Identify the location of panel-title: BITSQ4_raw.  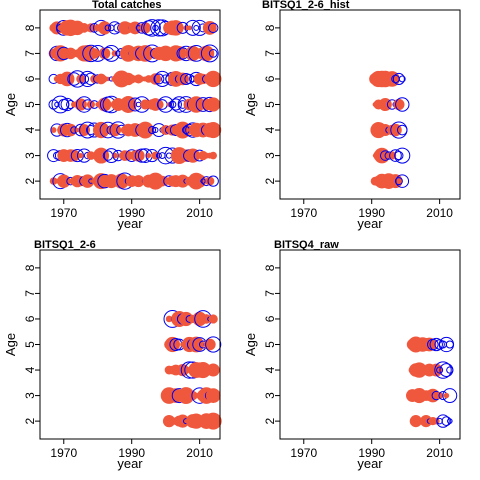
(306, 245).